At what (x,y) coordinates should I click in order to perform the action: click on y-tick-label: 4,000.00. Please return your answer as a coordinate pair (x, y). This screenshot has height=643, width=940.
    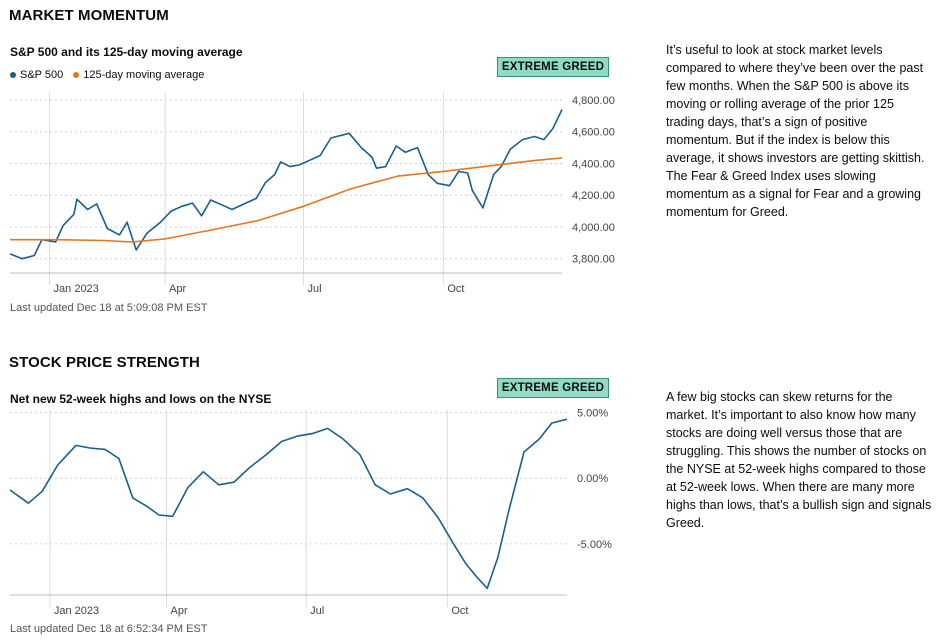
    Looking at the image, I should click on (593, 228).